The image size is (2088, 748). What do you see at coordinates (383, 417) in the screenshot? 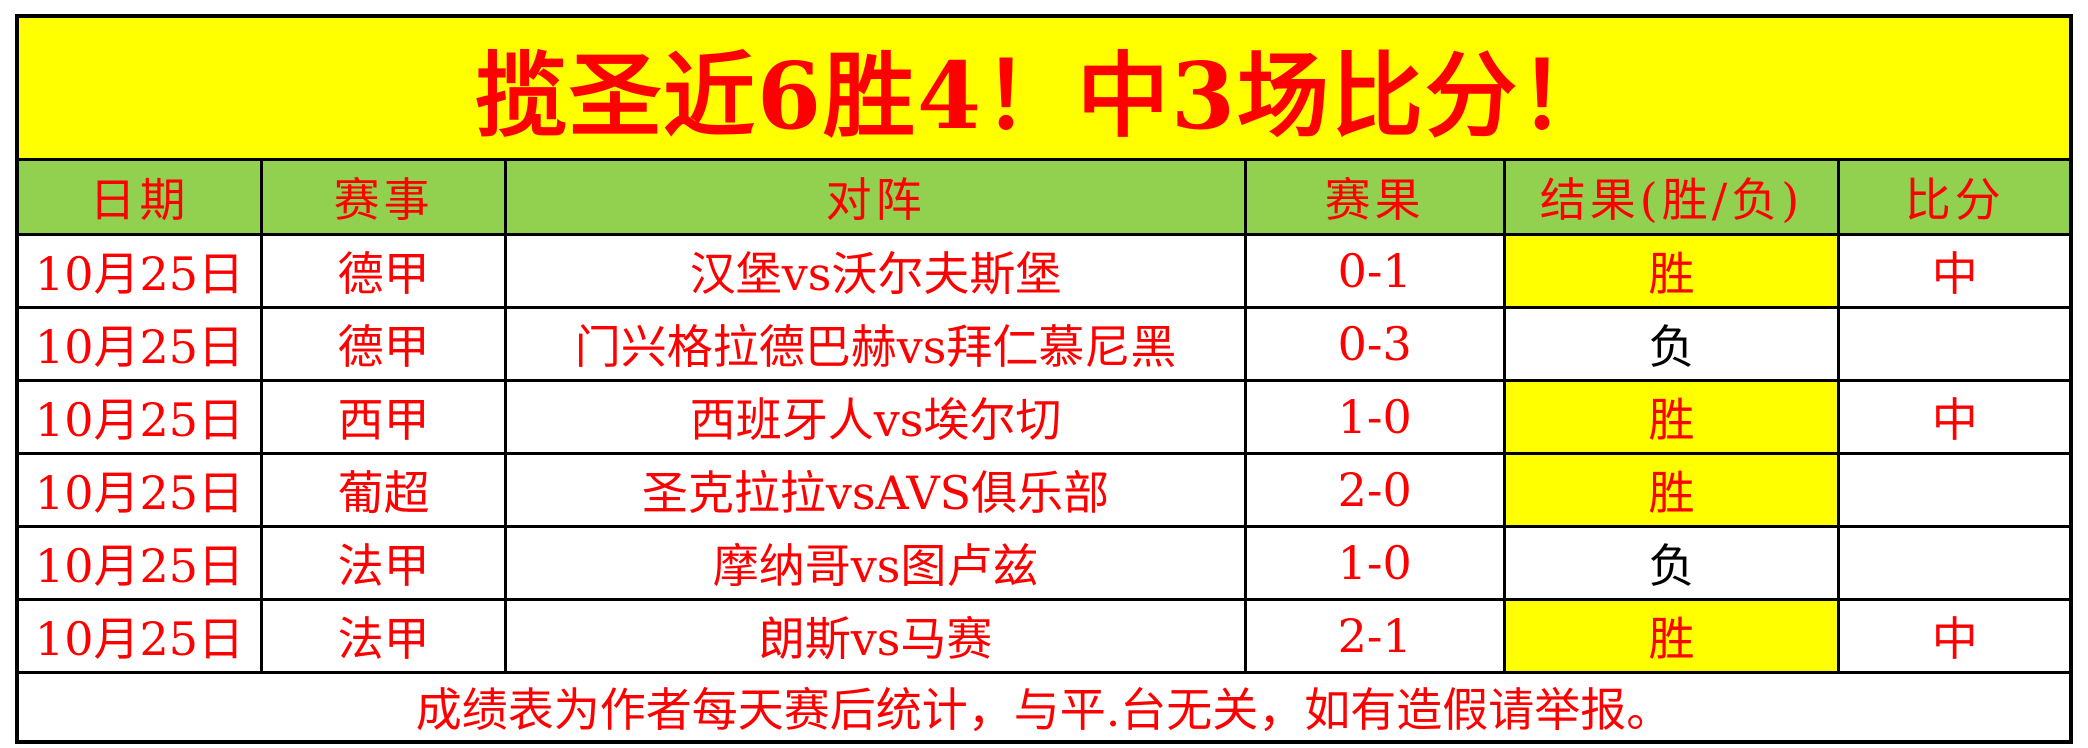
I see `league-cell: 西甲` at bounding box center [383, 417].